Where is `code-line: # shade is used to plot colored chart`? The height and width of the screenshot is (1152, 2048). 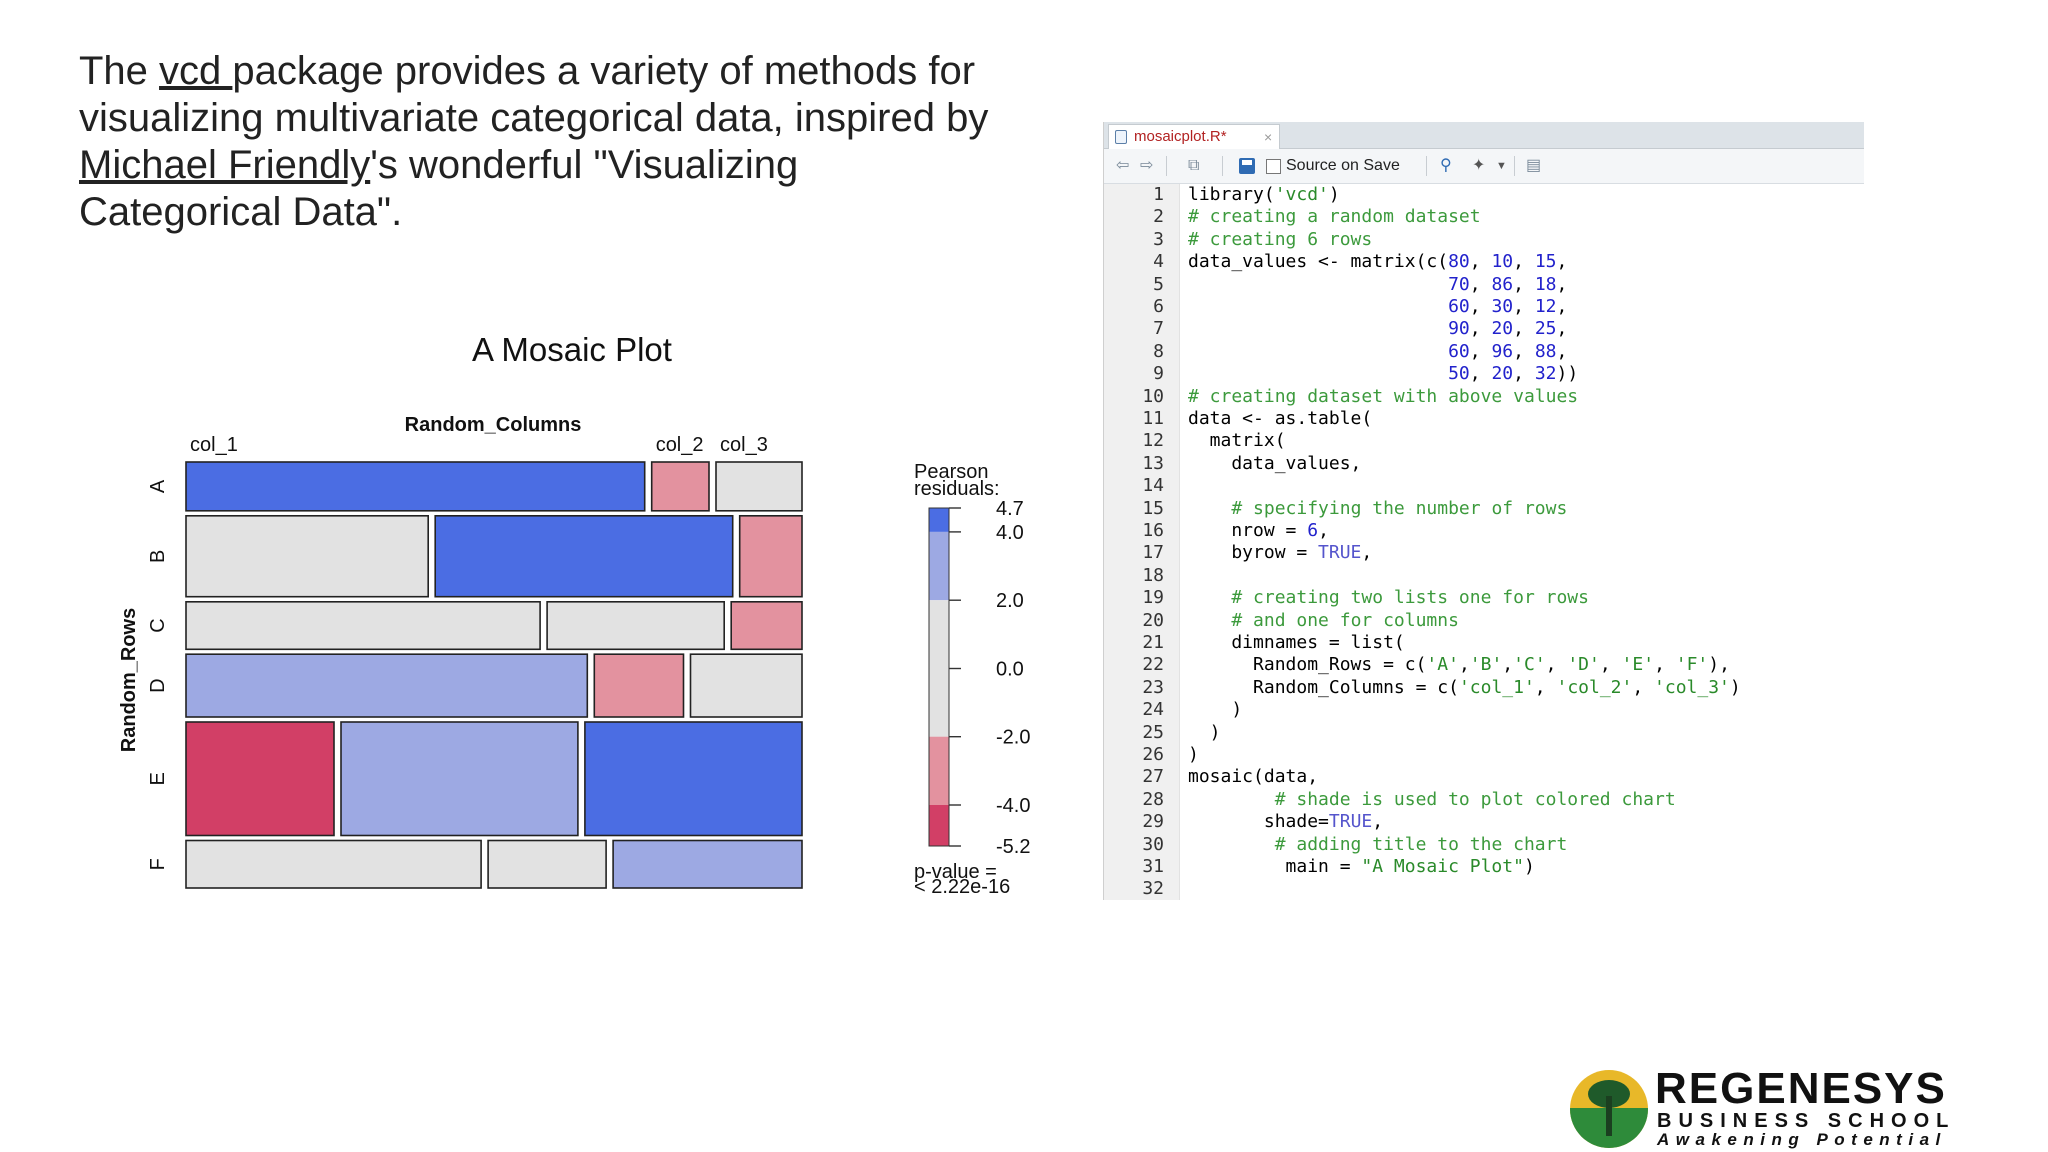
code-line: # shade is used to plot colored chart is located at coordinates (1475, 799).